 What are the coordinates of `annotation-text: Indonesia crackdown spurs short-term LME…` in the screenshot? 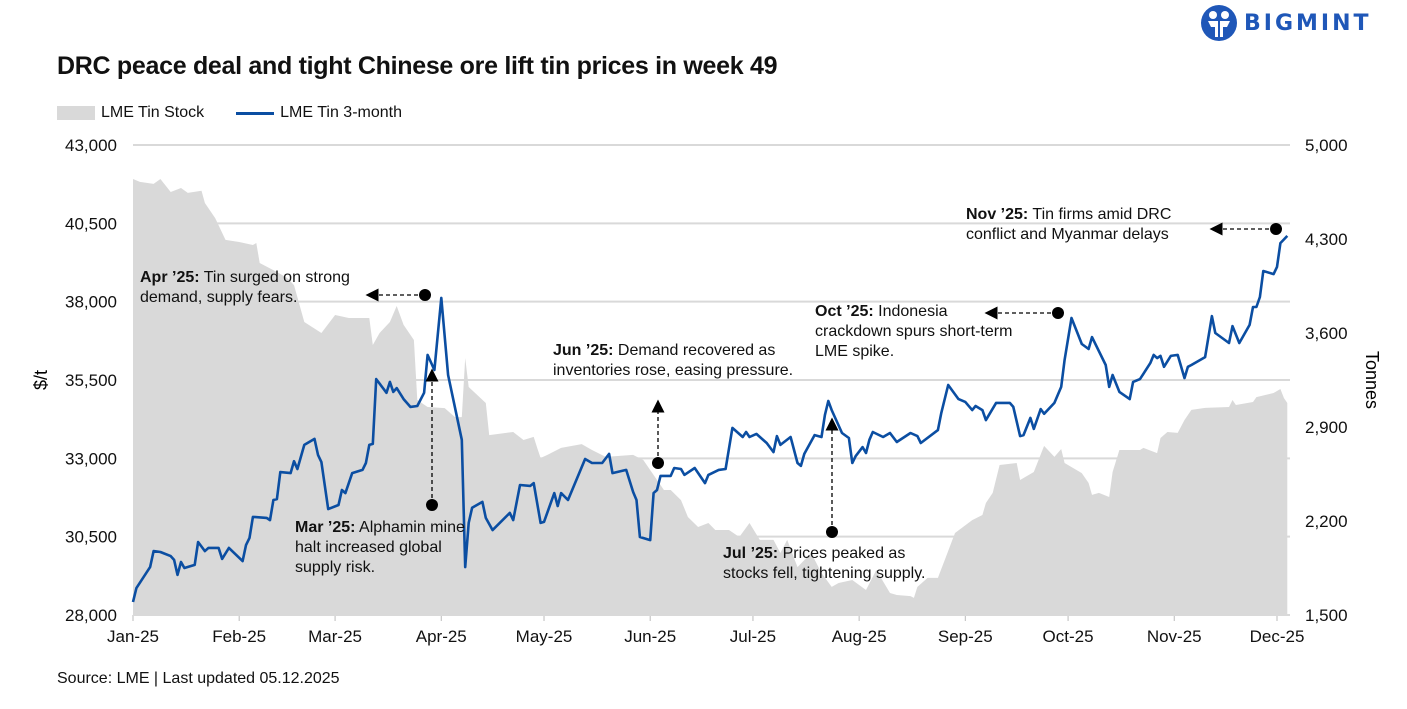 It's located at (914, 331).